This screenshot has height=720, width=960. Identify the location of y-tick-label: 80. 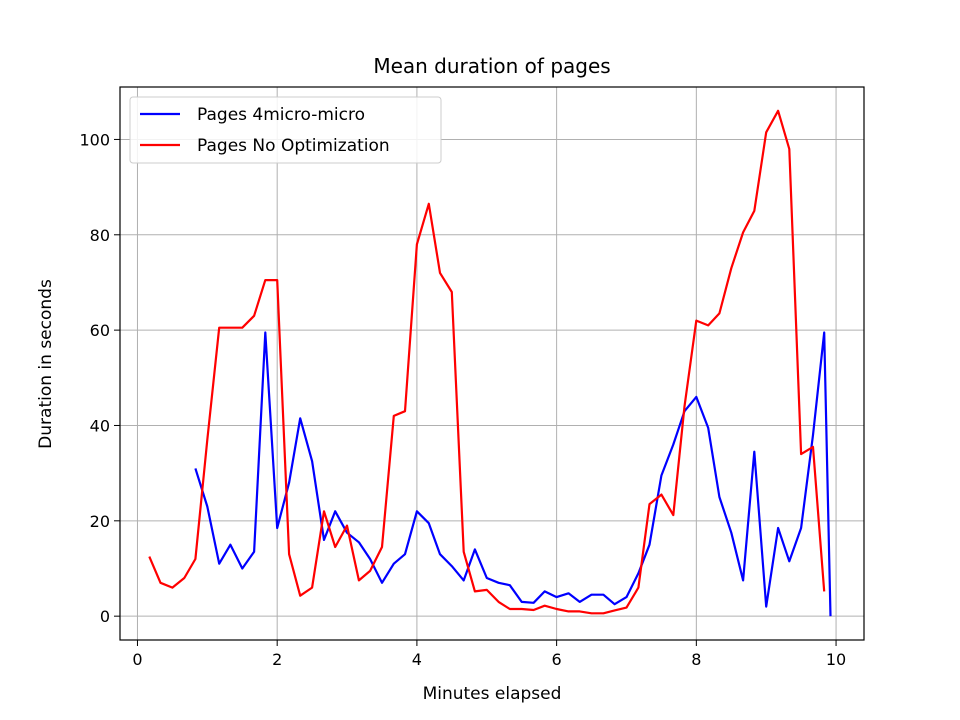
(100, 235).